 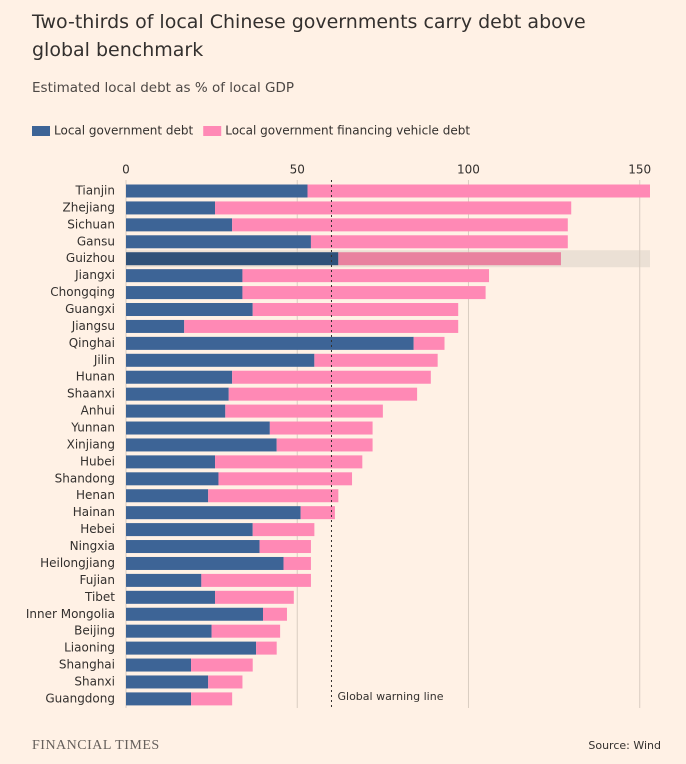 I want to click on y-tick-label: Shandong, so click(x=85, y=478).